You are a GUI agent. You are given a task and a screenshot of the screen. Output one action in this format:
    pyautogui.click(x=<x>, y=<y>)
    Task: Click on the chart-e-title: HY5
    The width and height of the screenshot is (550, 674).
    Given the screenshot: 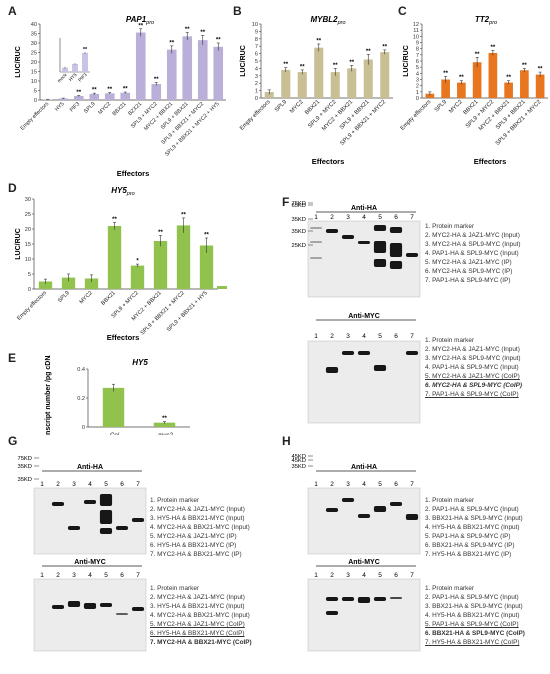 What is the action you would take?
    pyautogui.click(x=140, y=362)
    